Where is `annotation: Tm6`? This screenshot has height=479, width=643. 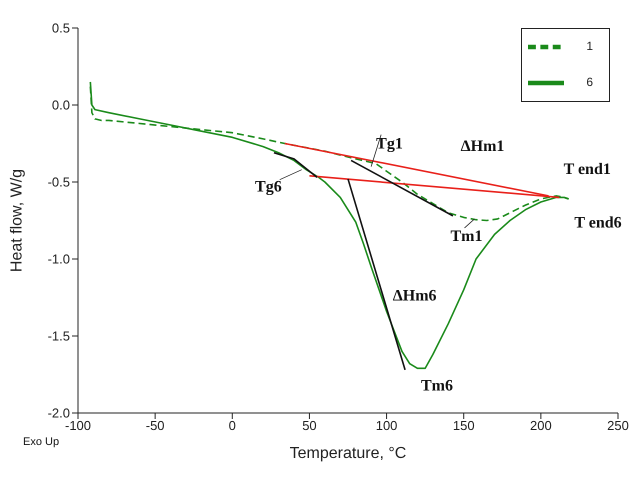
annotation: Tm6 is located at coordinates (436, 385).